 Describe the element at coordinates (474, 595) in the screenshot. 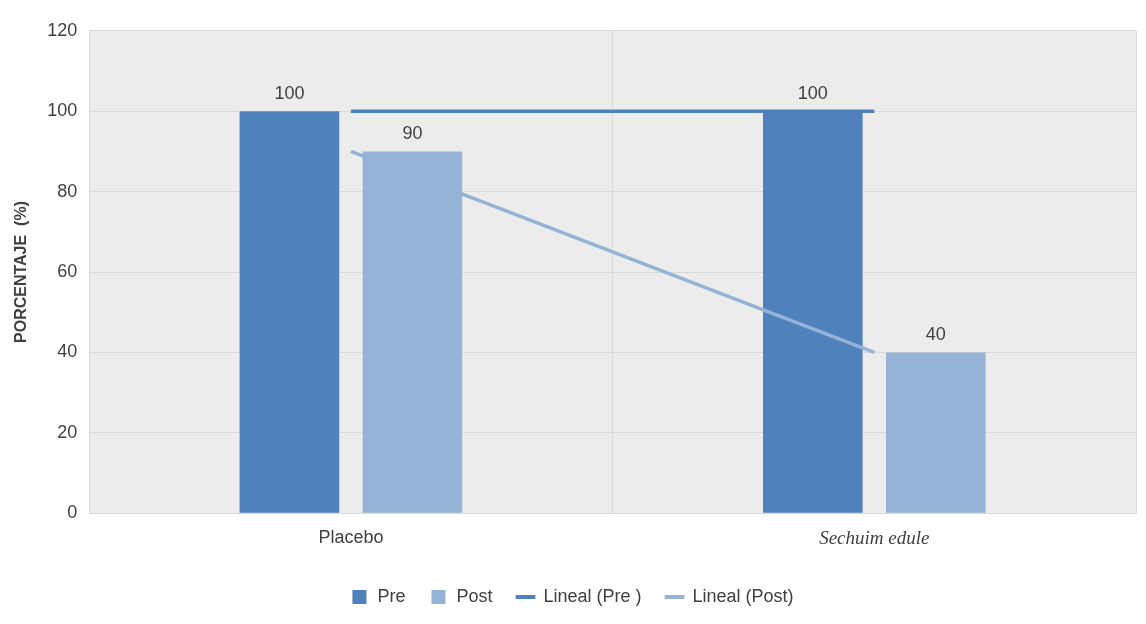

I see `legend-label: Post` at that location.